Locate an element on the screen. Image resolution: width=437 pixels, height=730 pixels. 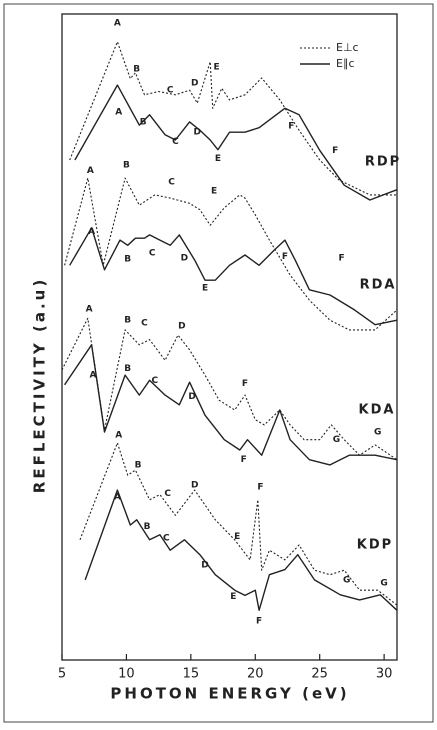
x-tick-label: 5 is located at coordinates (62, 674).